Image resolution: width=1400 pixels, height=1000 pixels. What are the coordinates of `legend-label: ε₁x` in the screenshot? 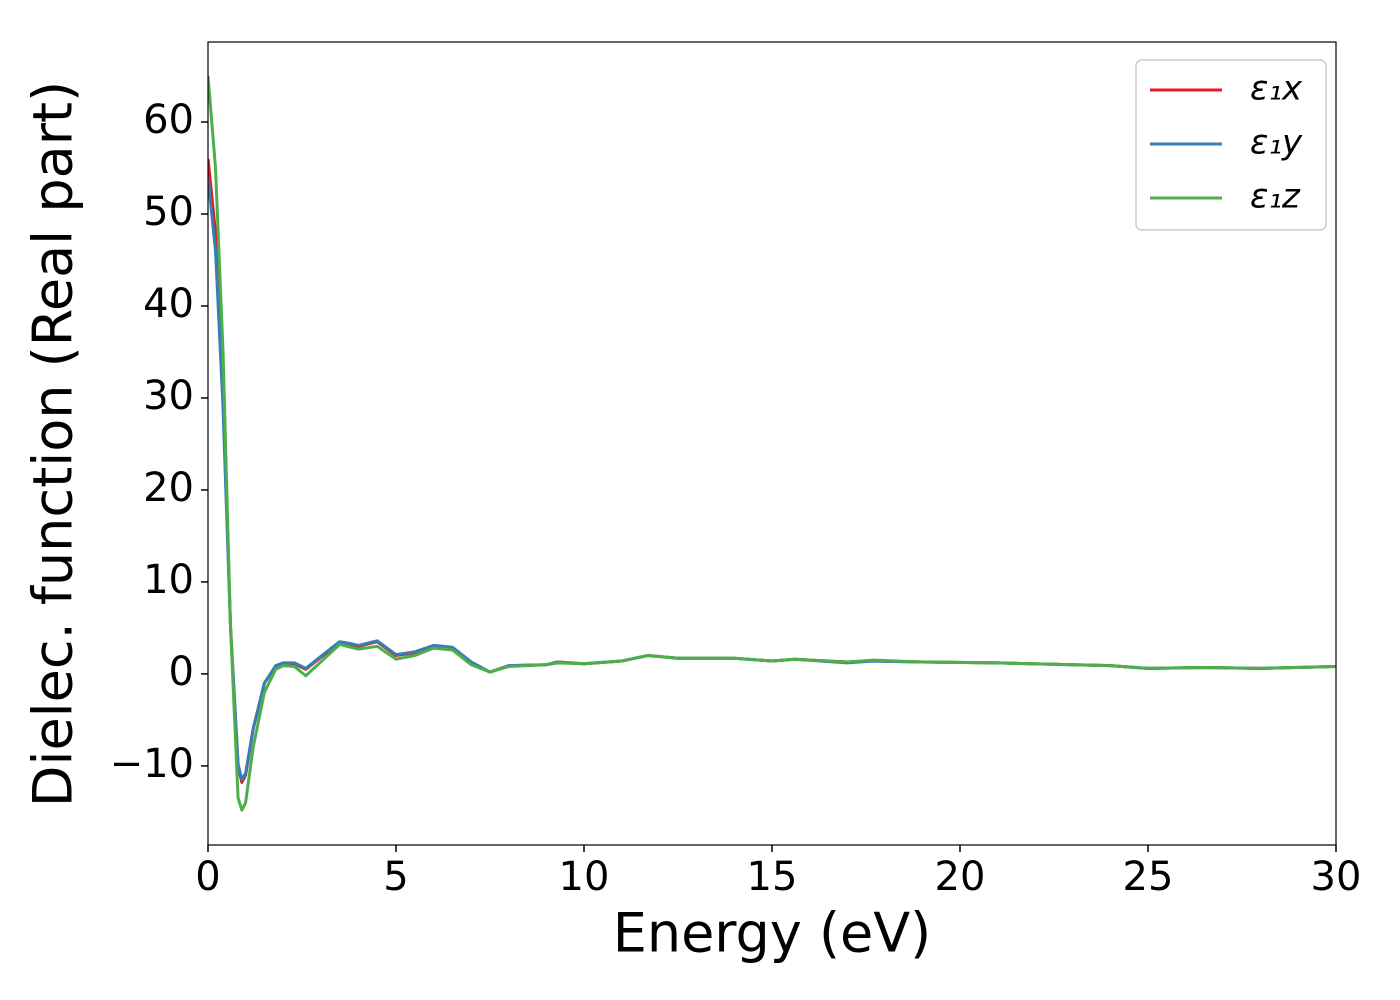 It's located at (1276, 89).